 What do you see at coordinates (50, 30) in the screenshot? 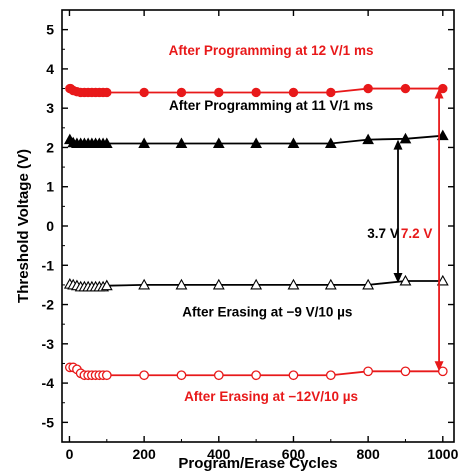
I see `y-tick-label: 5` at bounding box center [50, 30].